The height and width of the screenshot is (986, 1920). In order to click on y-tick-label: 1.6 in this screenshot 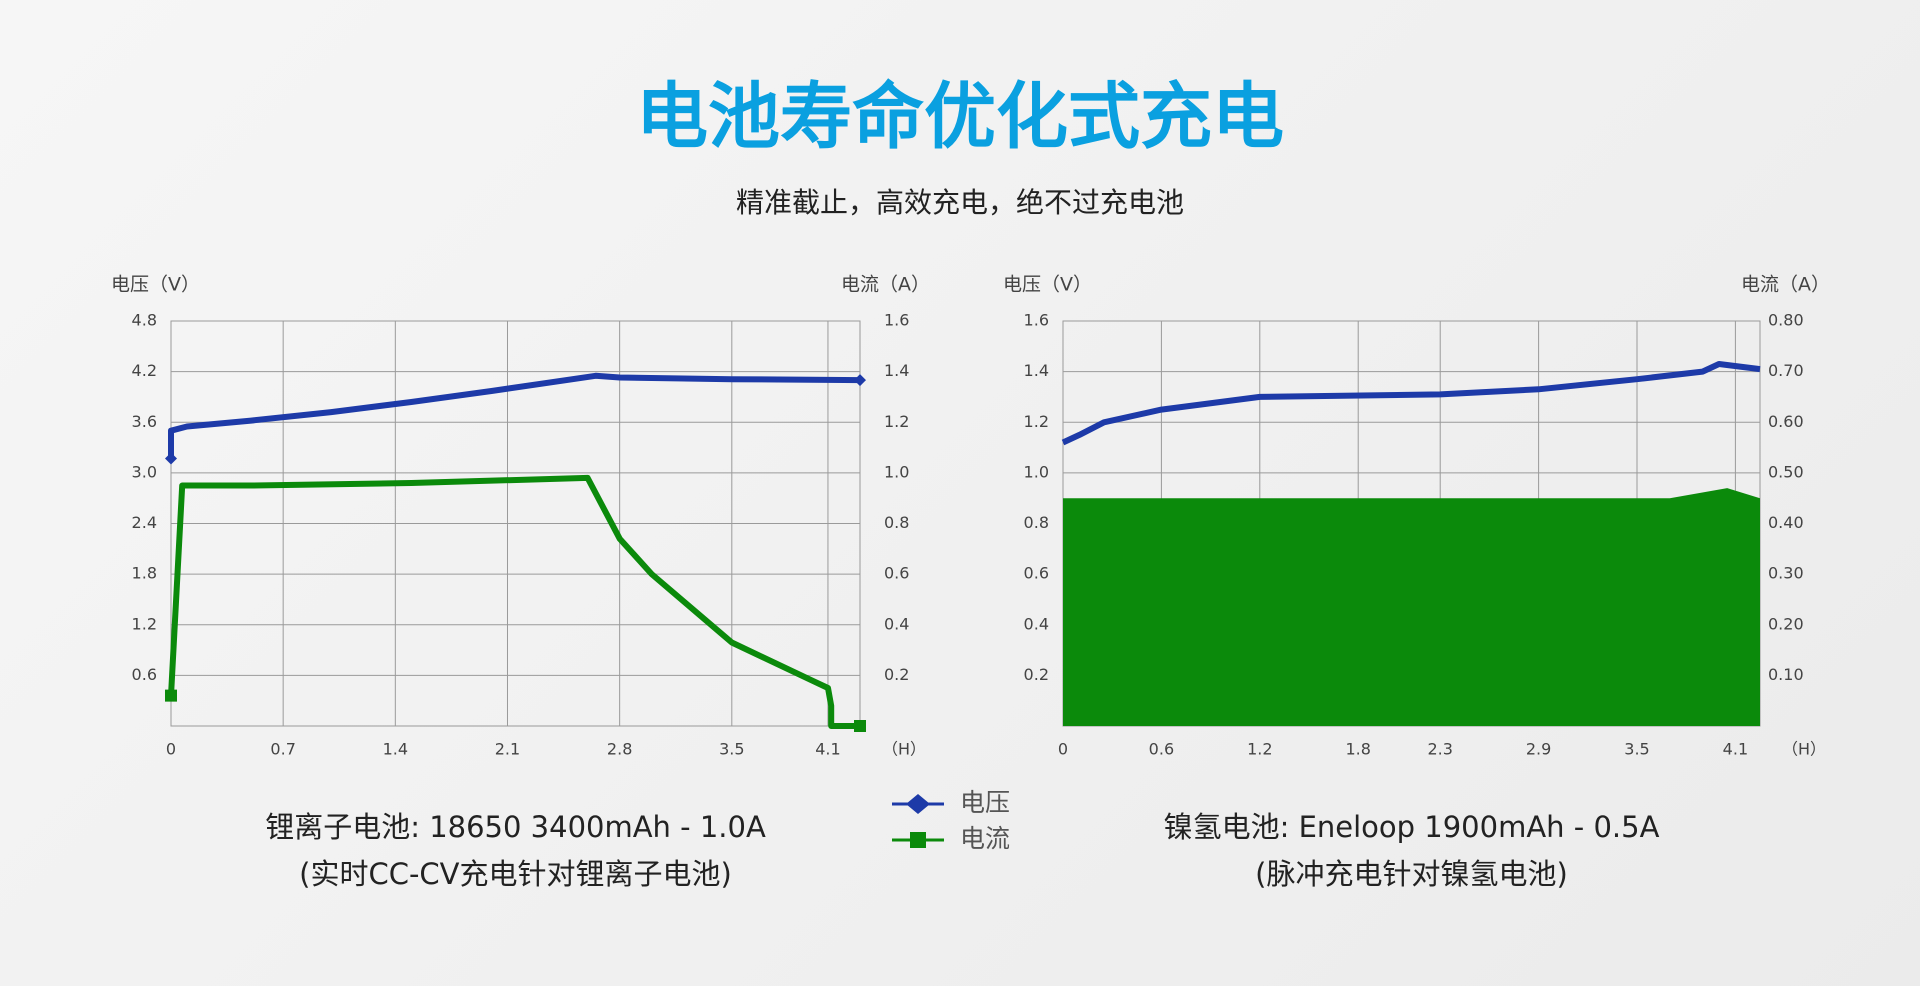, I will do `click(1036, 320)`.